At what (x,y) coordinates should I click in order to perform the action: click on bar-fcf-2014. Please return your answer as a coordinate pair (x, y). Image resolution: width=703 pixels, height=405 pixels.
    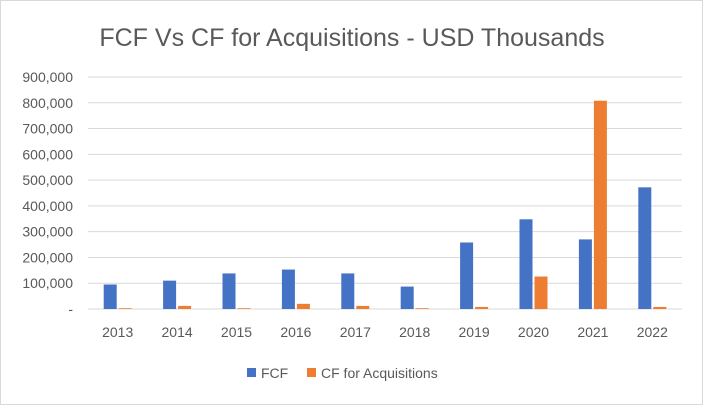
    Looking at the image, I should click on (170, 294).